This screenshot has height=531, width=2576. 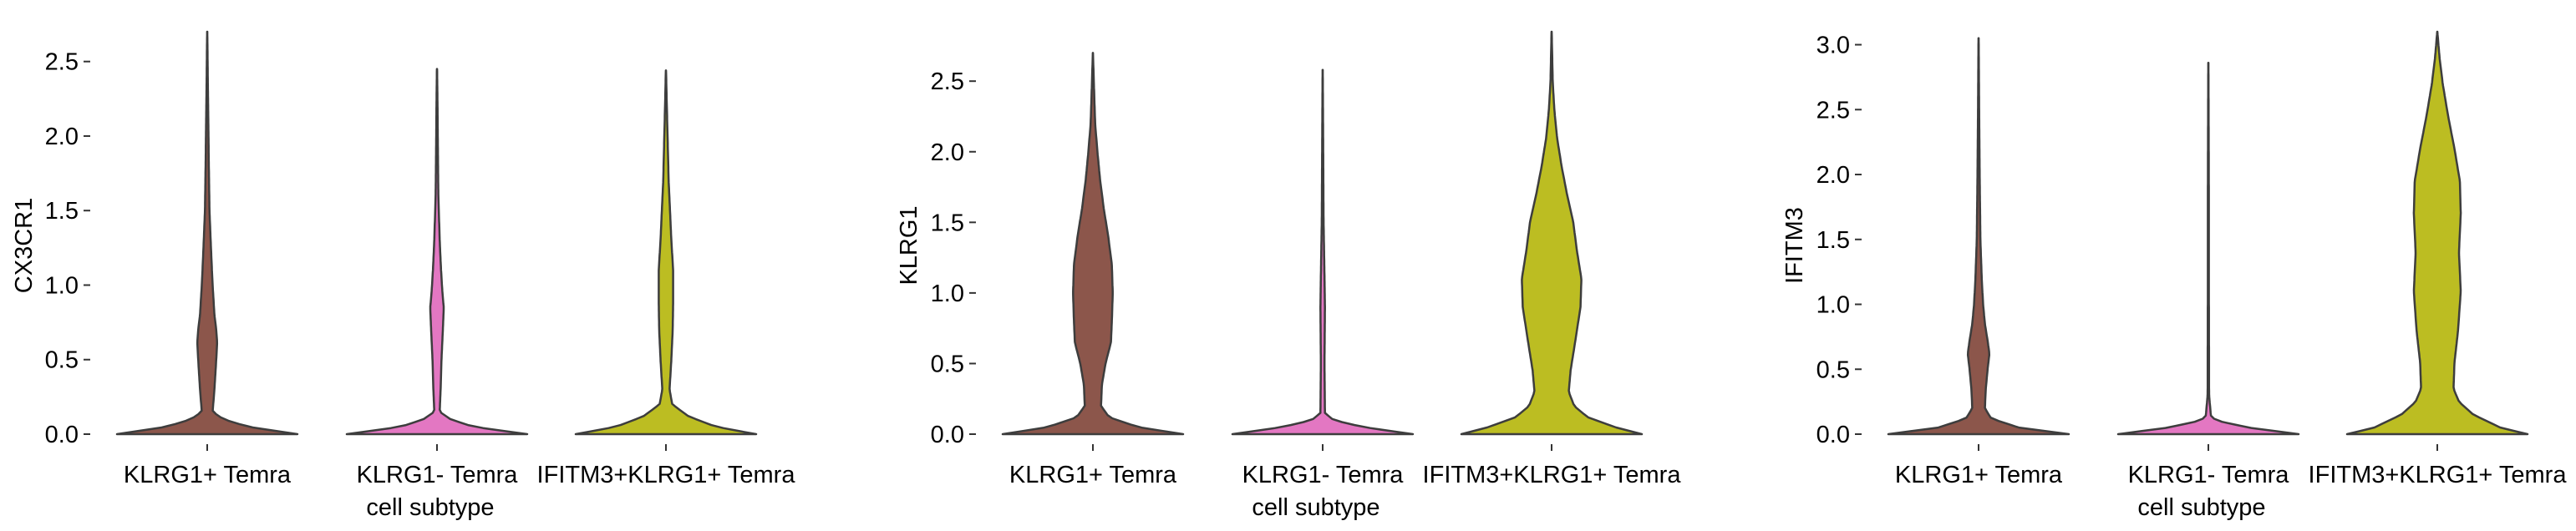 What do you see at coordinates (1794, 245) in the screenshot?
I see `y-axis-label: IFITM3` at bounding box center [1794, 245].